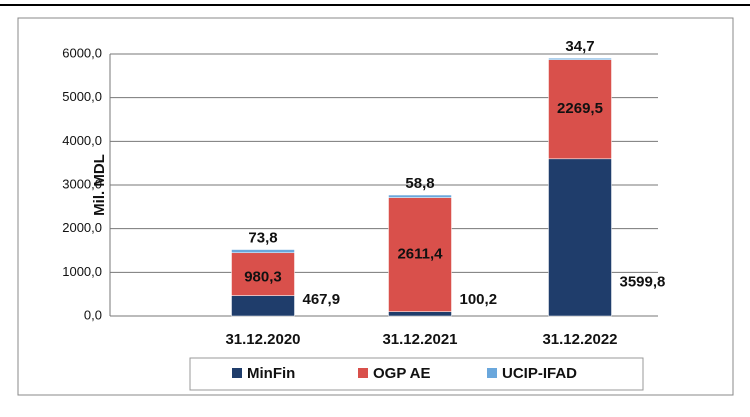 This screenshot has width=750, height=417. Describe the element at coordinates (82, 183) in the screenshot. I see `y-tick-label: 3000,0` at that location.